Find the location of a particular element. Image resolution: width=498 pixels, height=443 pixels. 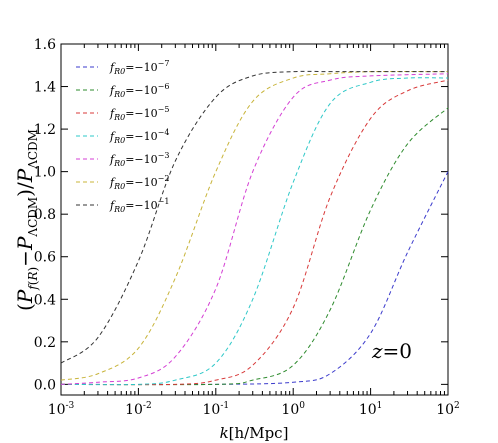

redshift-annotation: z=0 is located at coordinates (391, 351).